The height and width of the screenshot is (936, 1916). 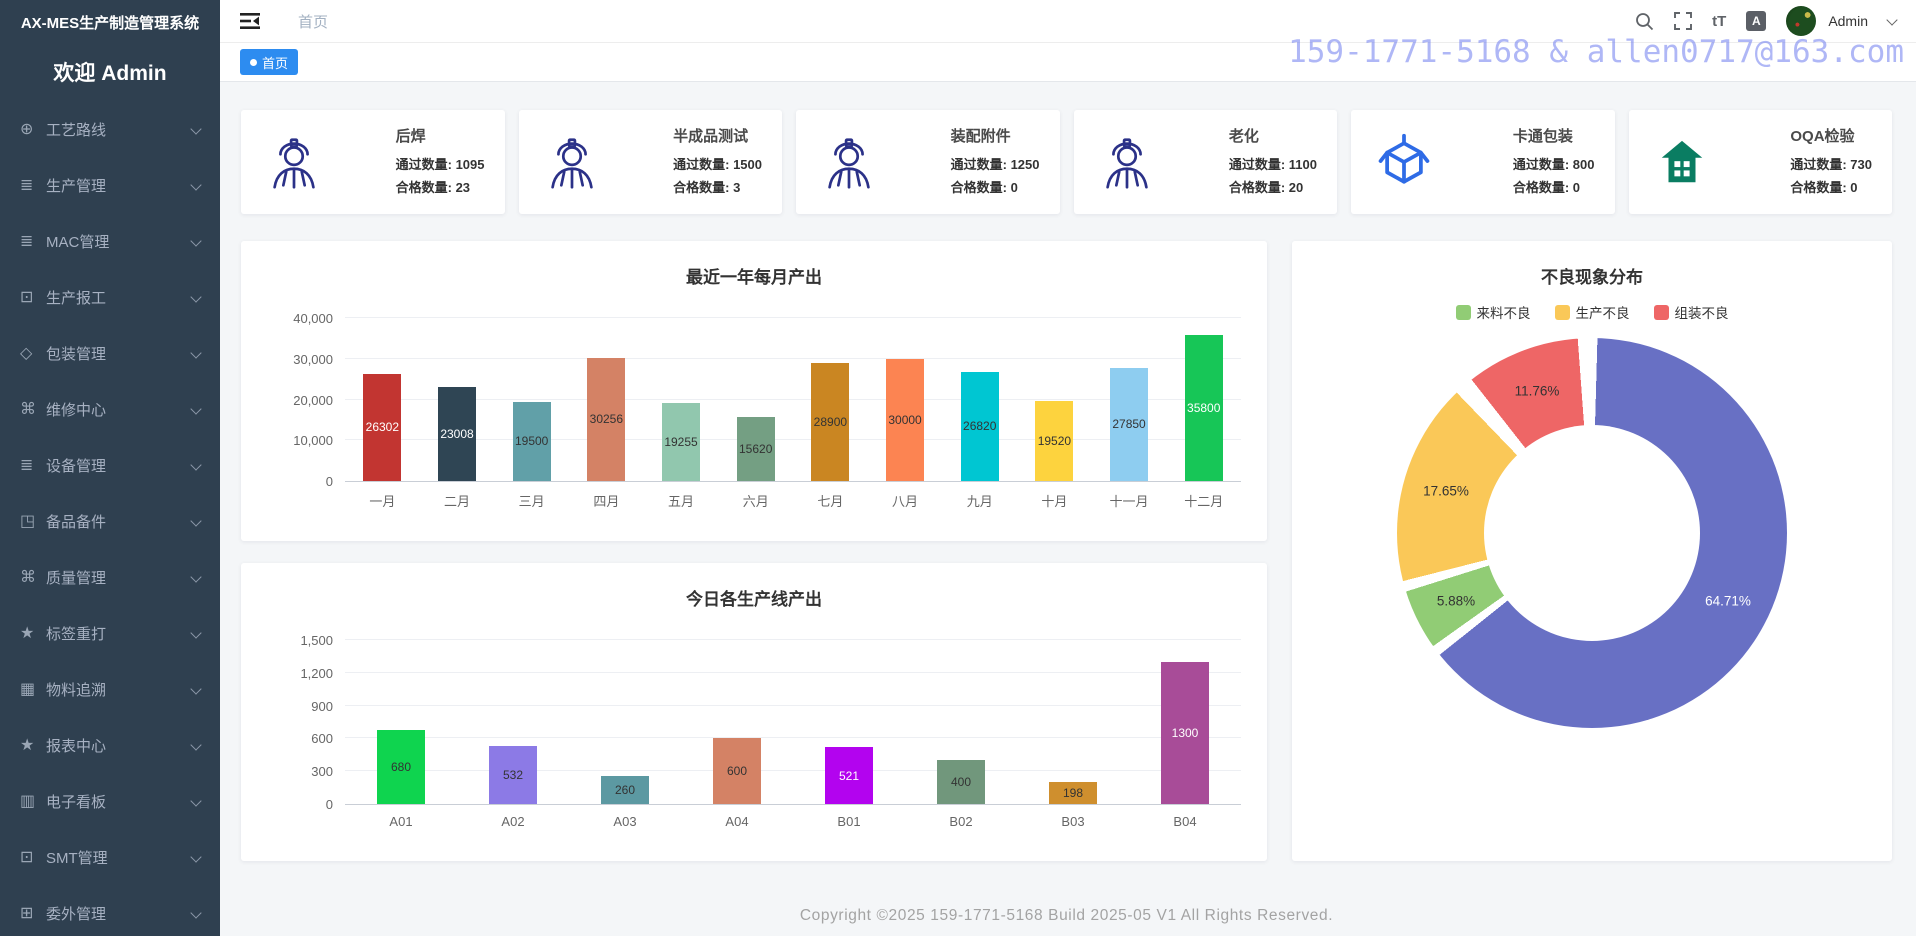 I want to click on bar-B03: 198, so click(x=1073, y=793).